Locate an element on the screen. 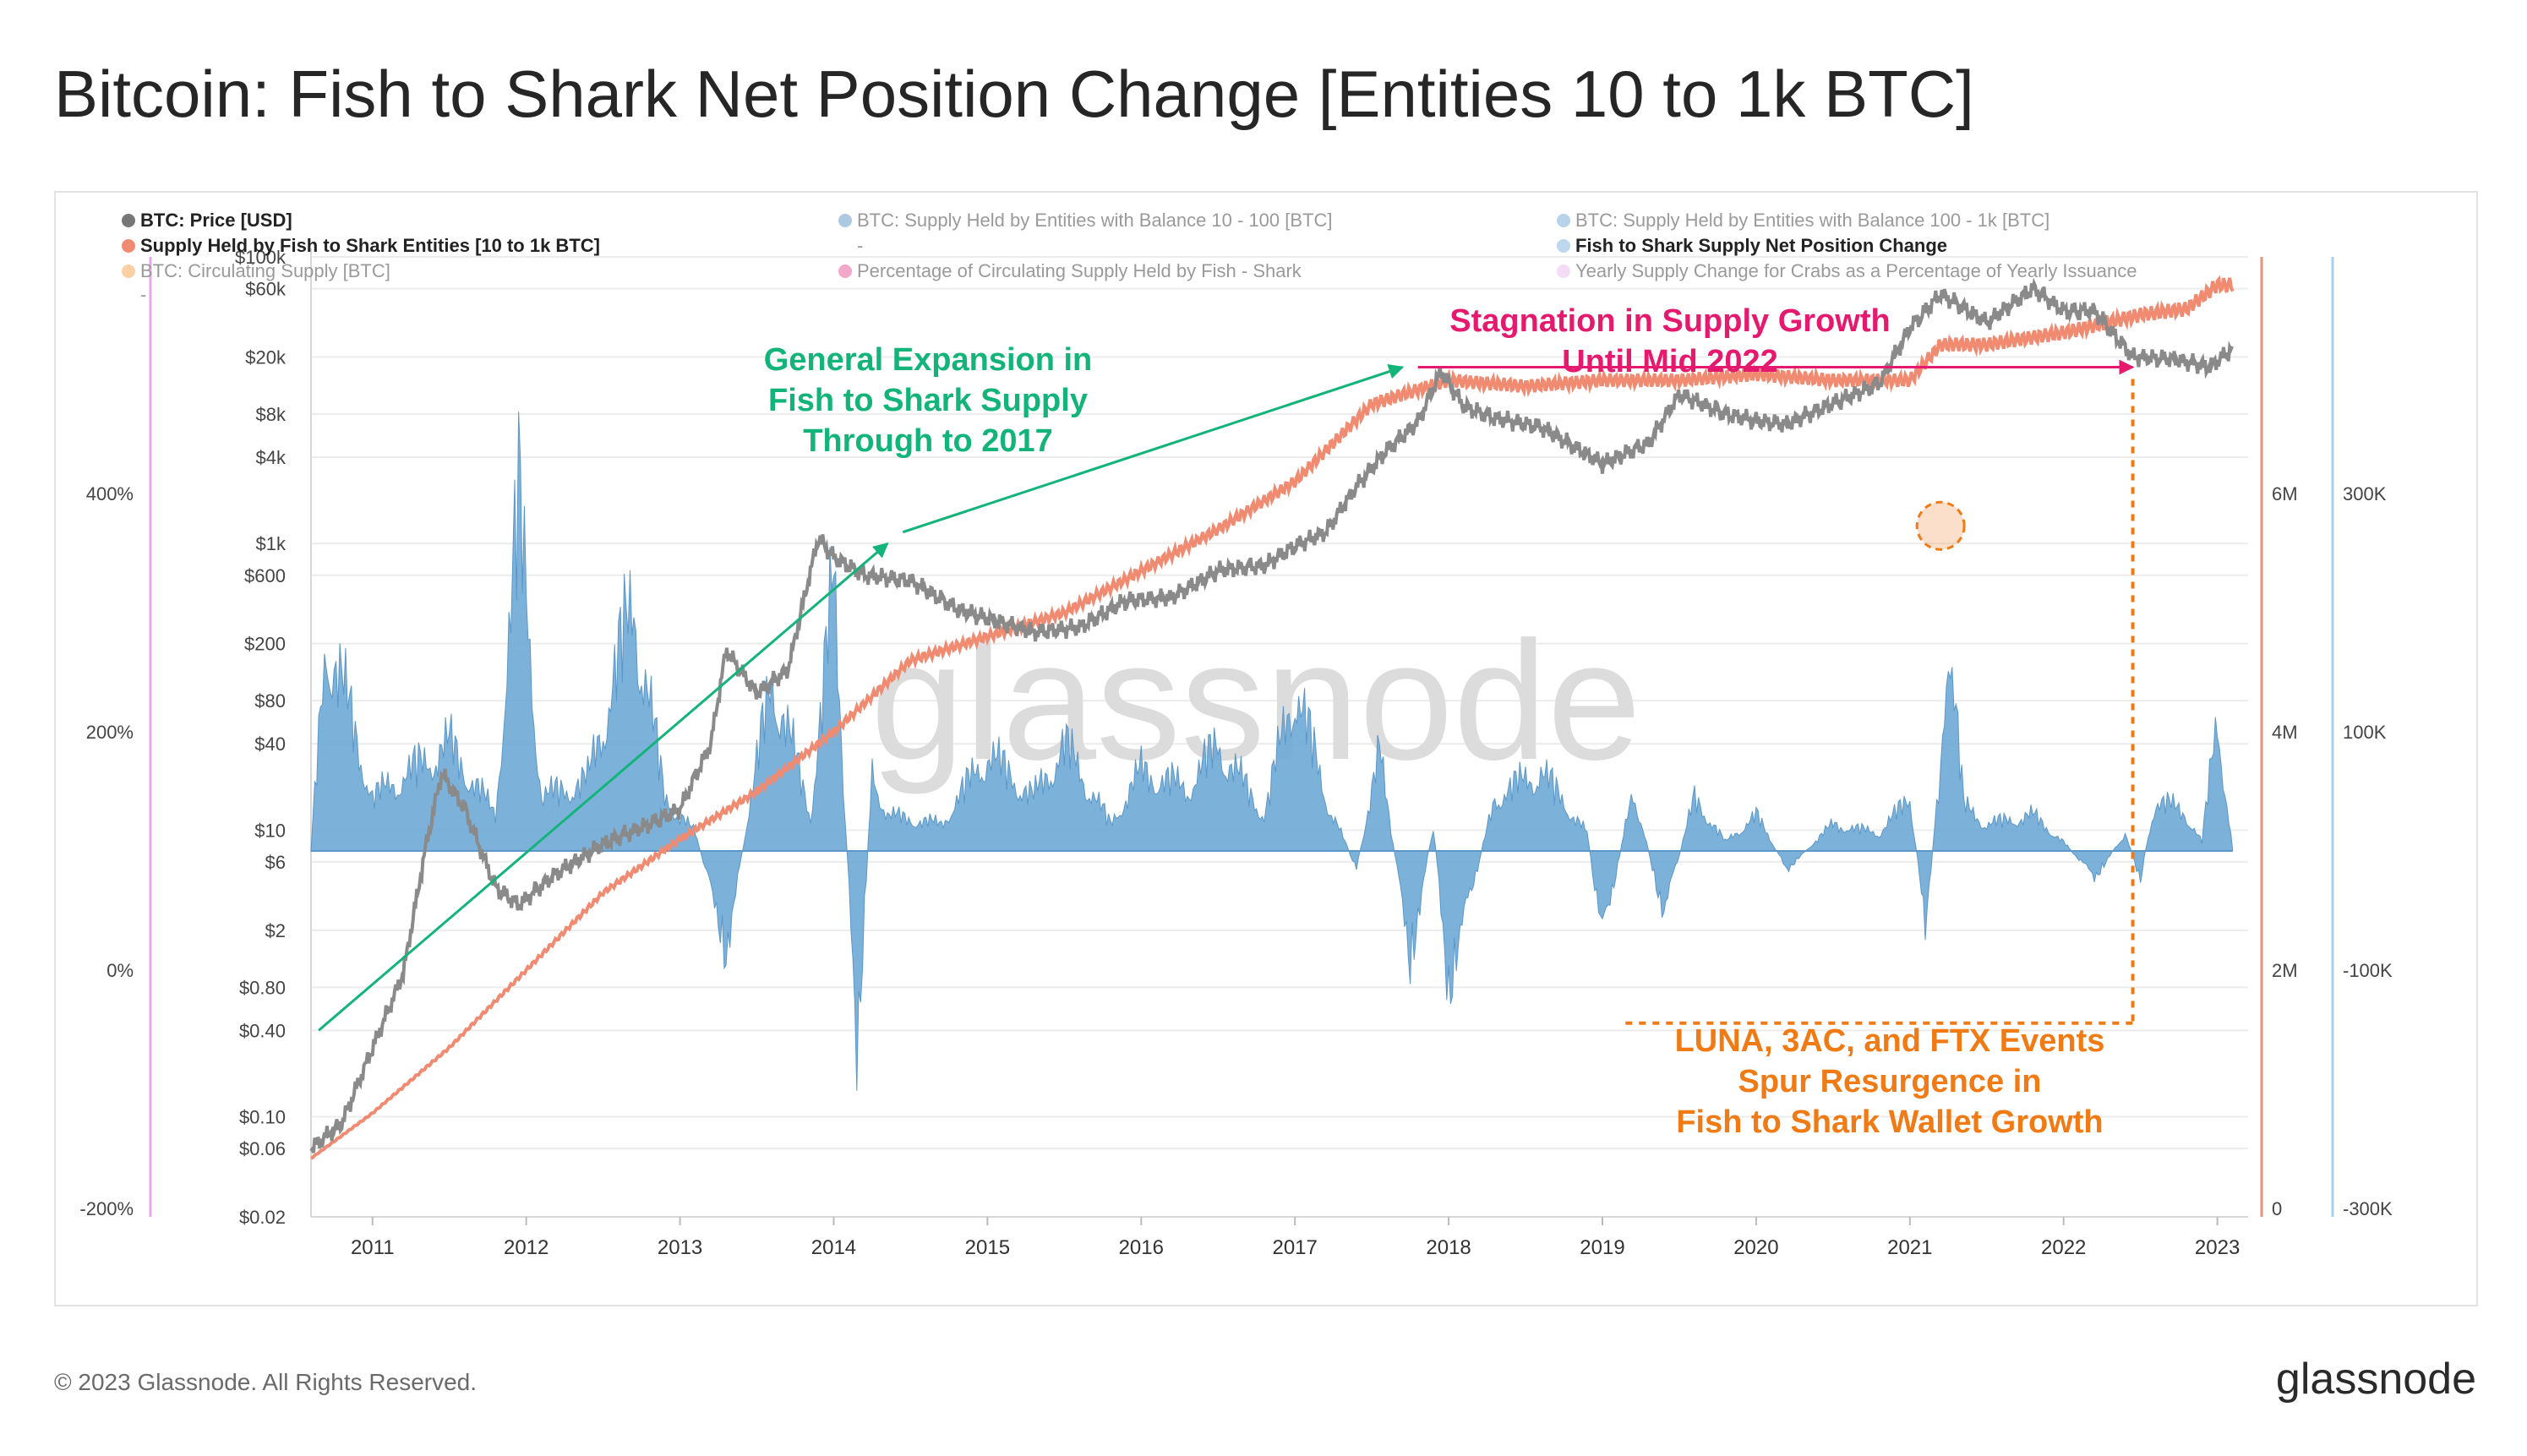 The height and width of the screenshot is (1456, 2527). x-tick-label: 2017 is located at coordinates (1294, 1247).